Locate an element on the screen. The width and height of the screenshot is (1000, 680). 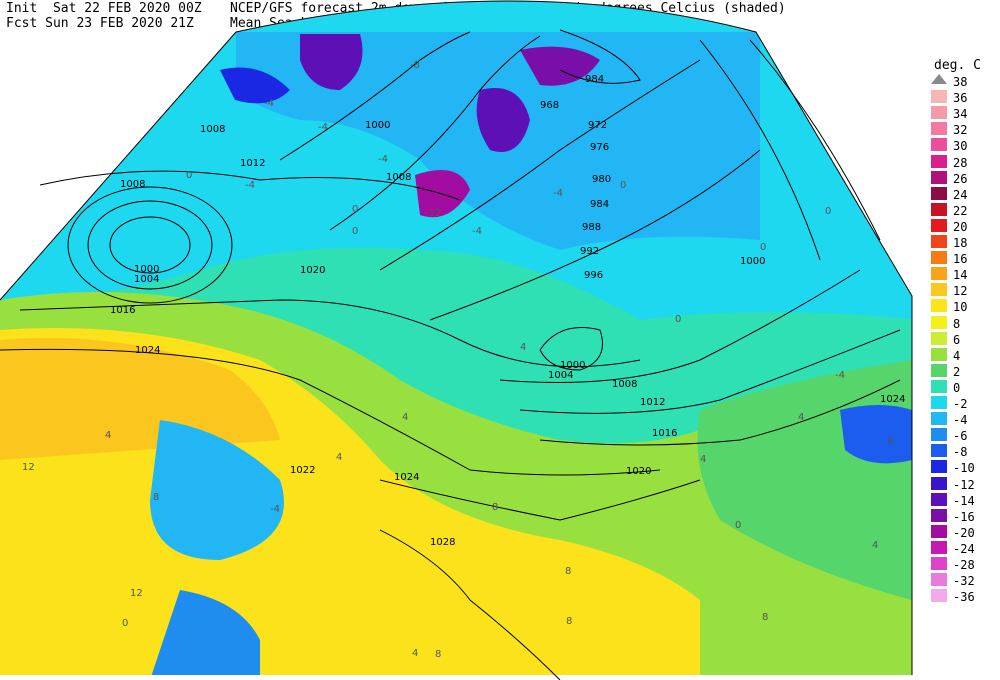
fcst-line: Fcst Sun 23 FEB 2020 21Z is located at coordinates (100, 23).